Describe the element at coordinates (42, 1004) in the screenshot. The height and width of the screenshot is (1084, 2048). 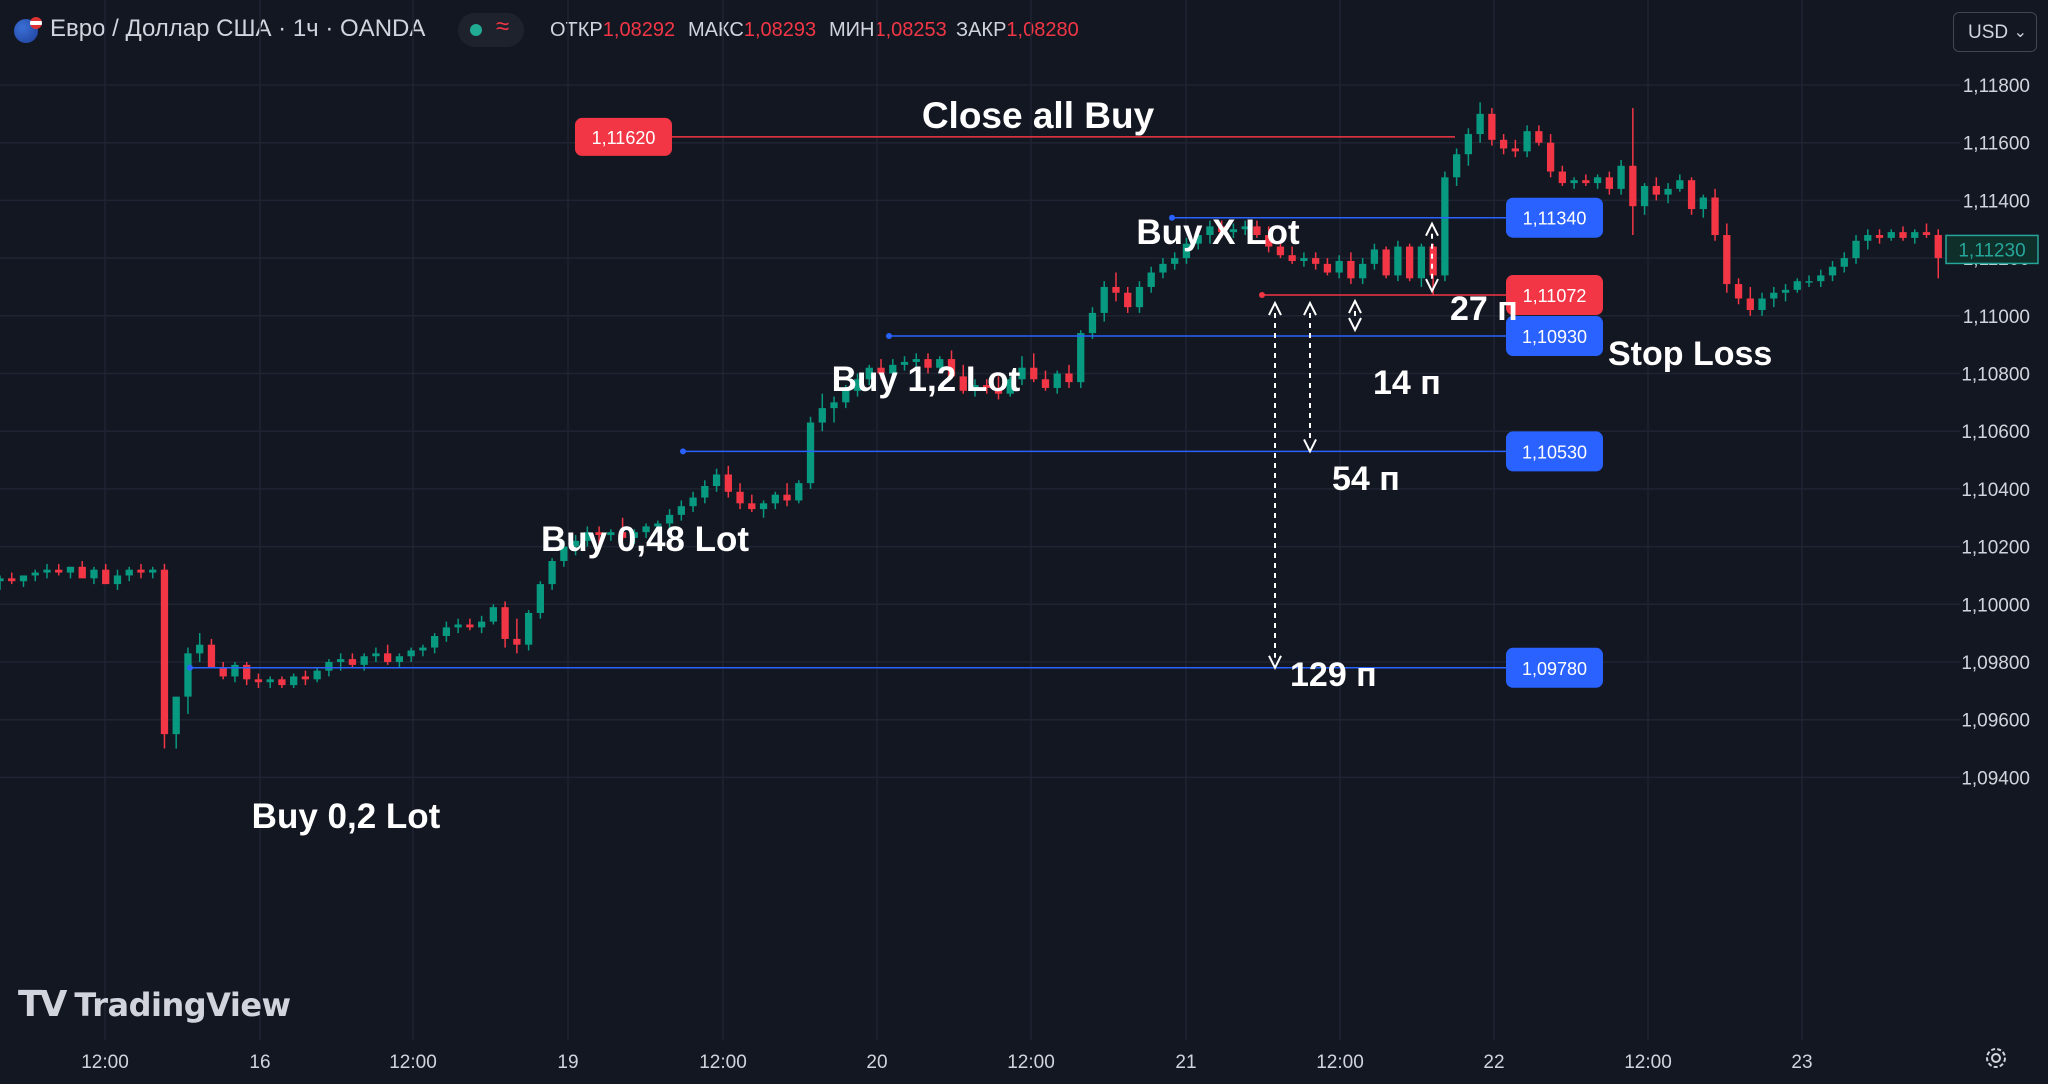
I see `tradingview-logo-mark: TV` at that location.